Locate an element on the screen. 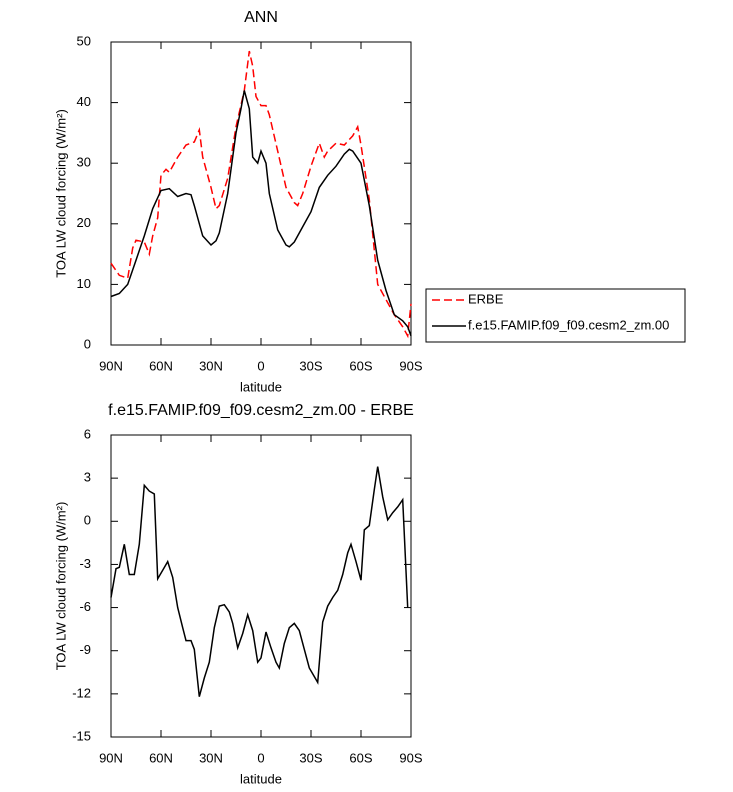  legend-label: f.e15.FAMIP.f09_f09.cesm2_zm.00 is located at coordinates (568, 324).